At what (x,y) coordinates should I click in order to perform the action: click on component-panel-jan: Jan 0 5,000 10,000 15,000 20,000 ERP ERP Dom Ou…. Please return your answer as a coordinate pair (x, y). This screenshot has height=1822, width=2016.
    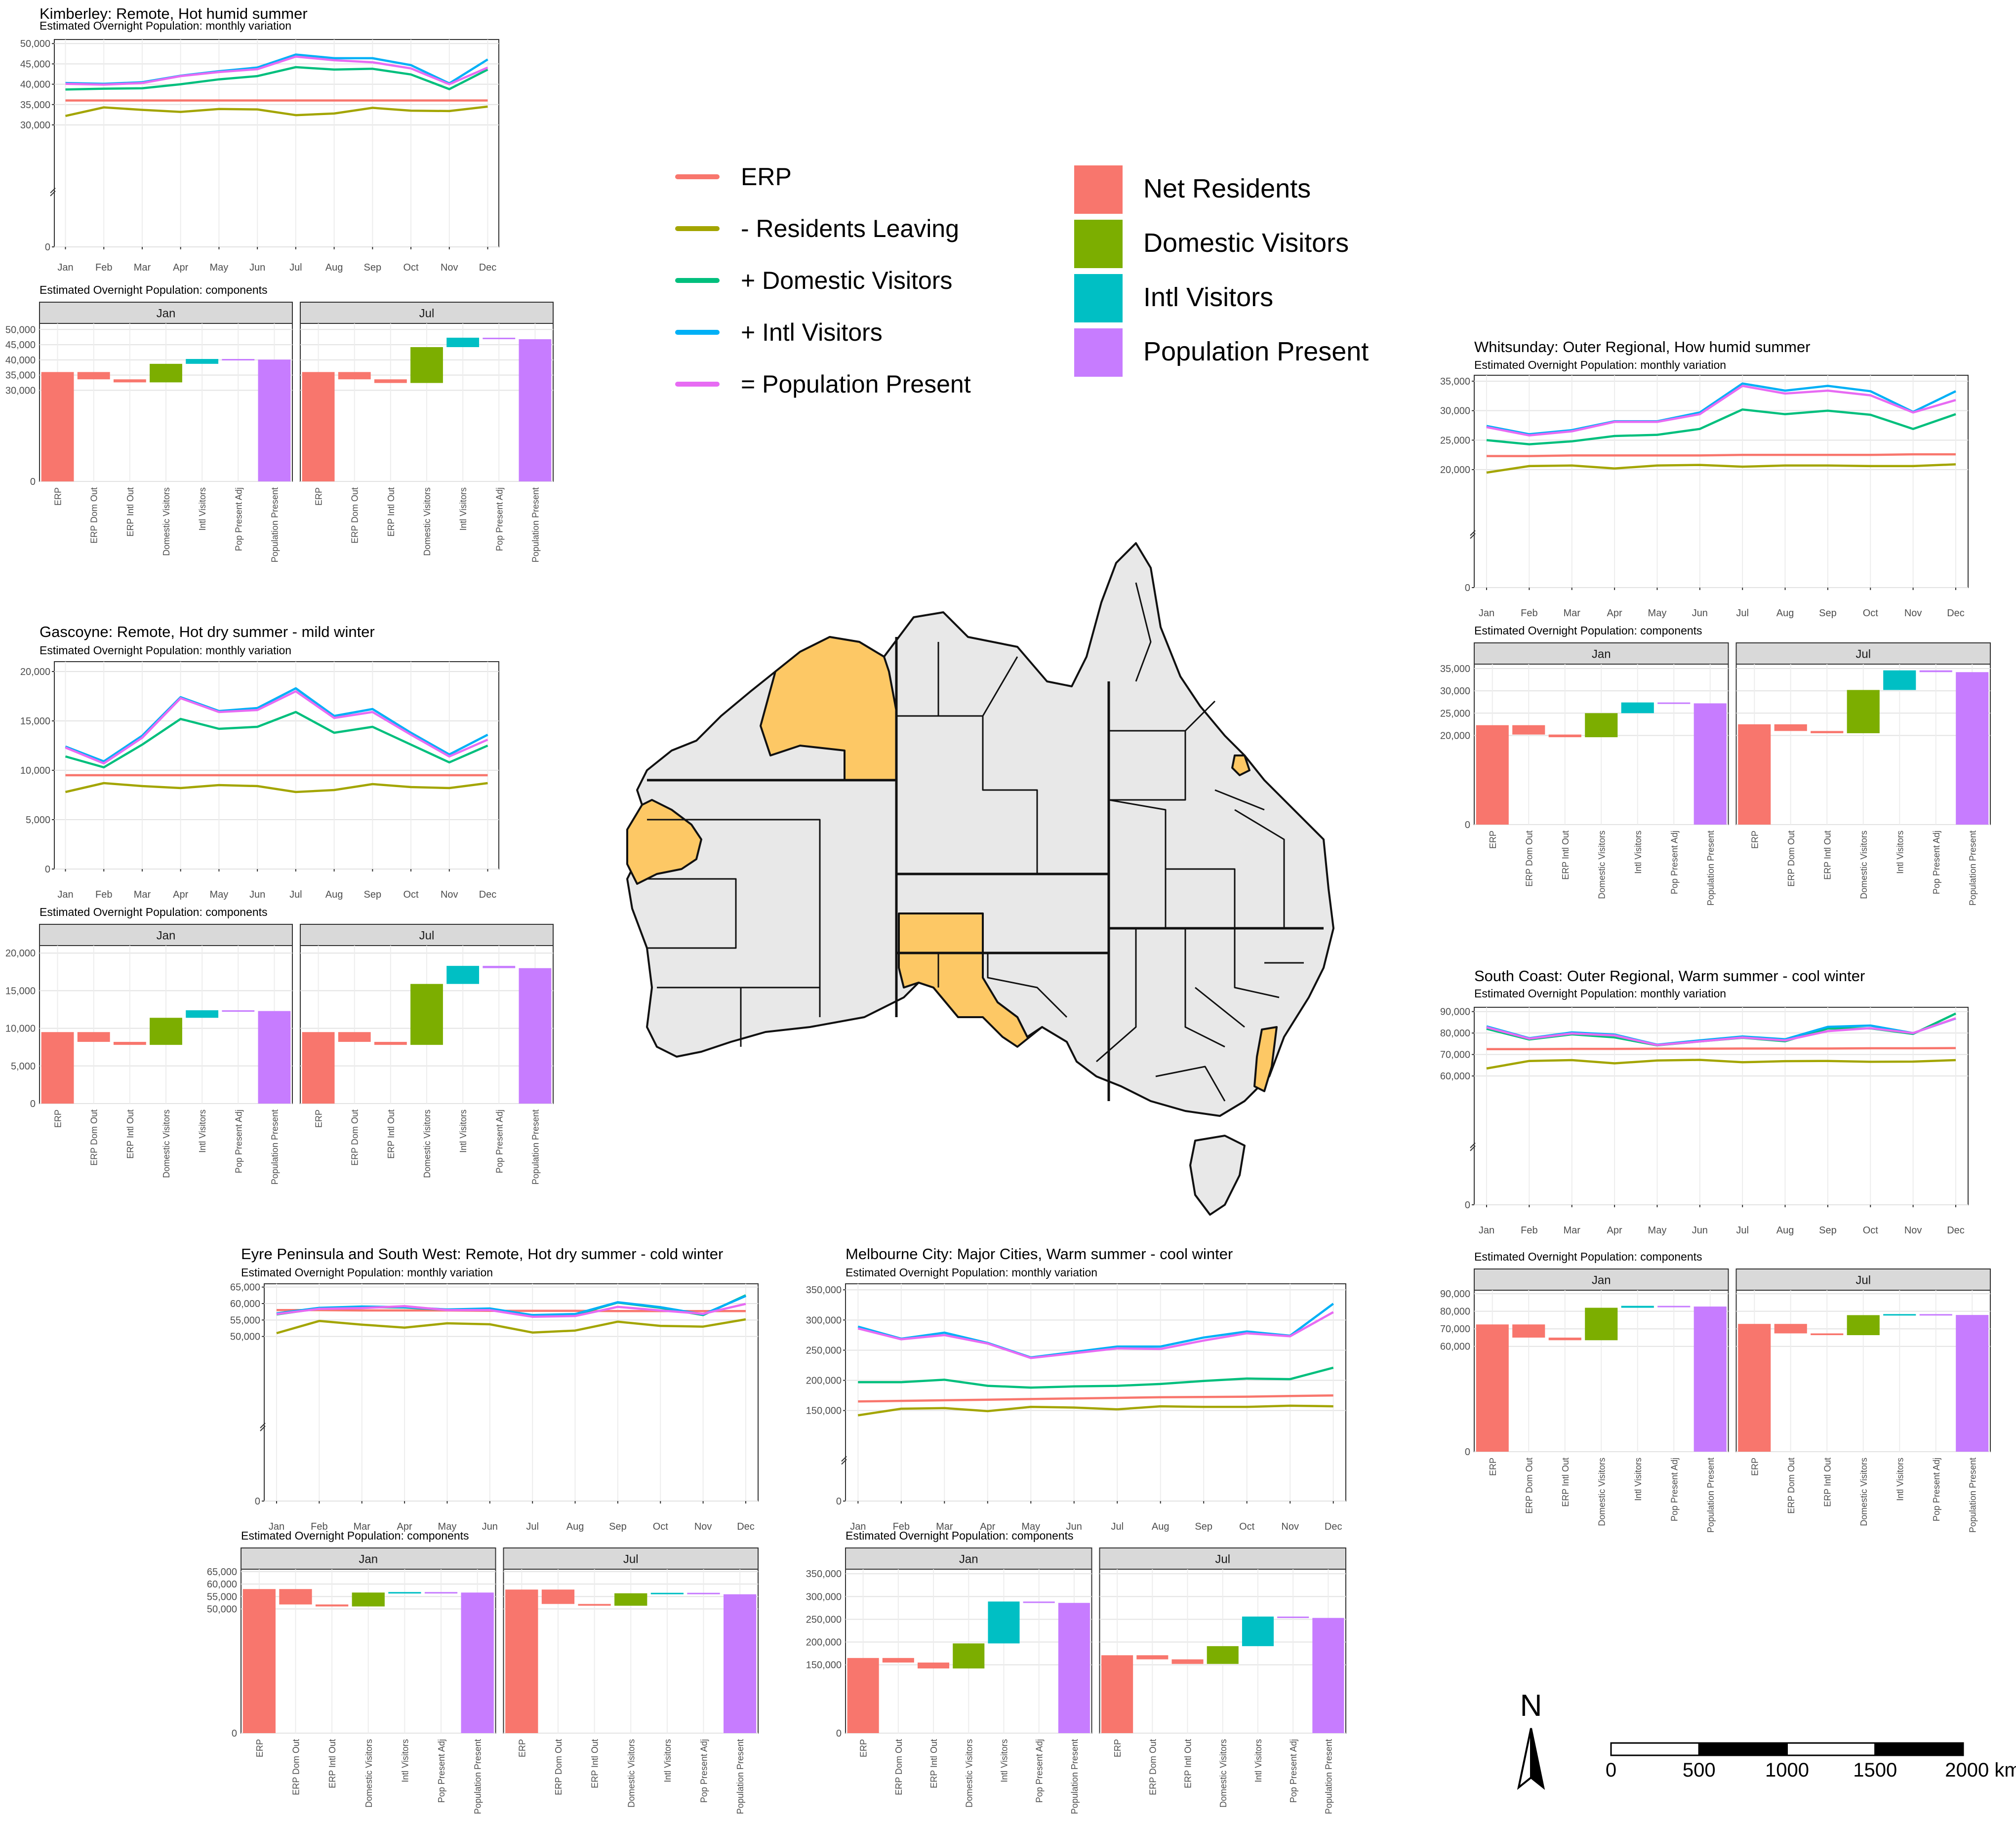
    Looking at the image, I should click on (149, 1055).